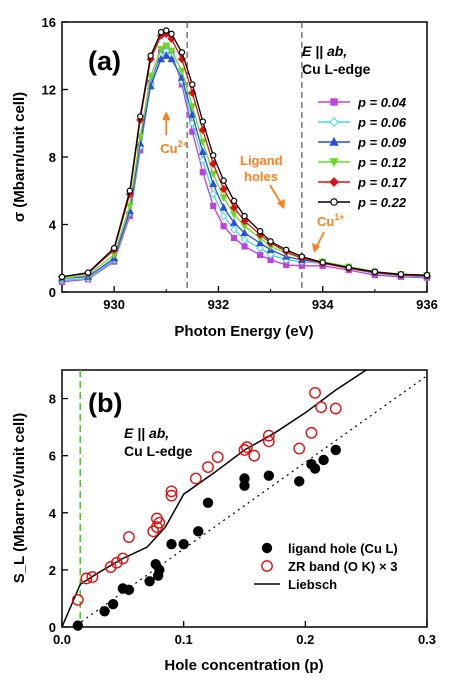  What do you see at coordinates (382, 162) in the screenshot?
I see `panel-a-legend-label: p = 0.12` at bounding box center [382, 162].